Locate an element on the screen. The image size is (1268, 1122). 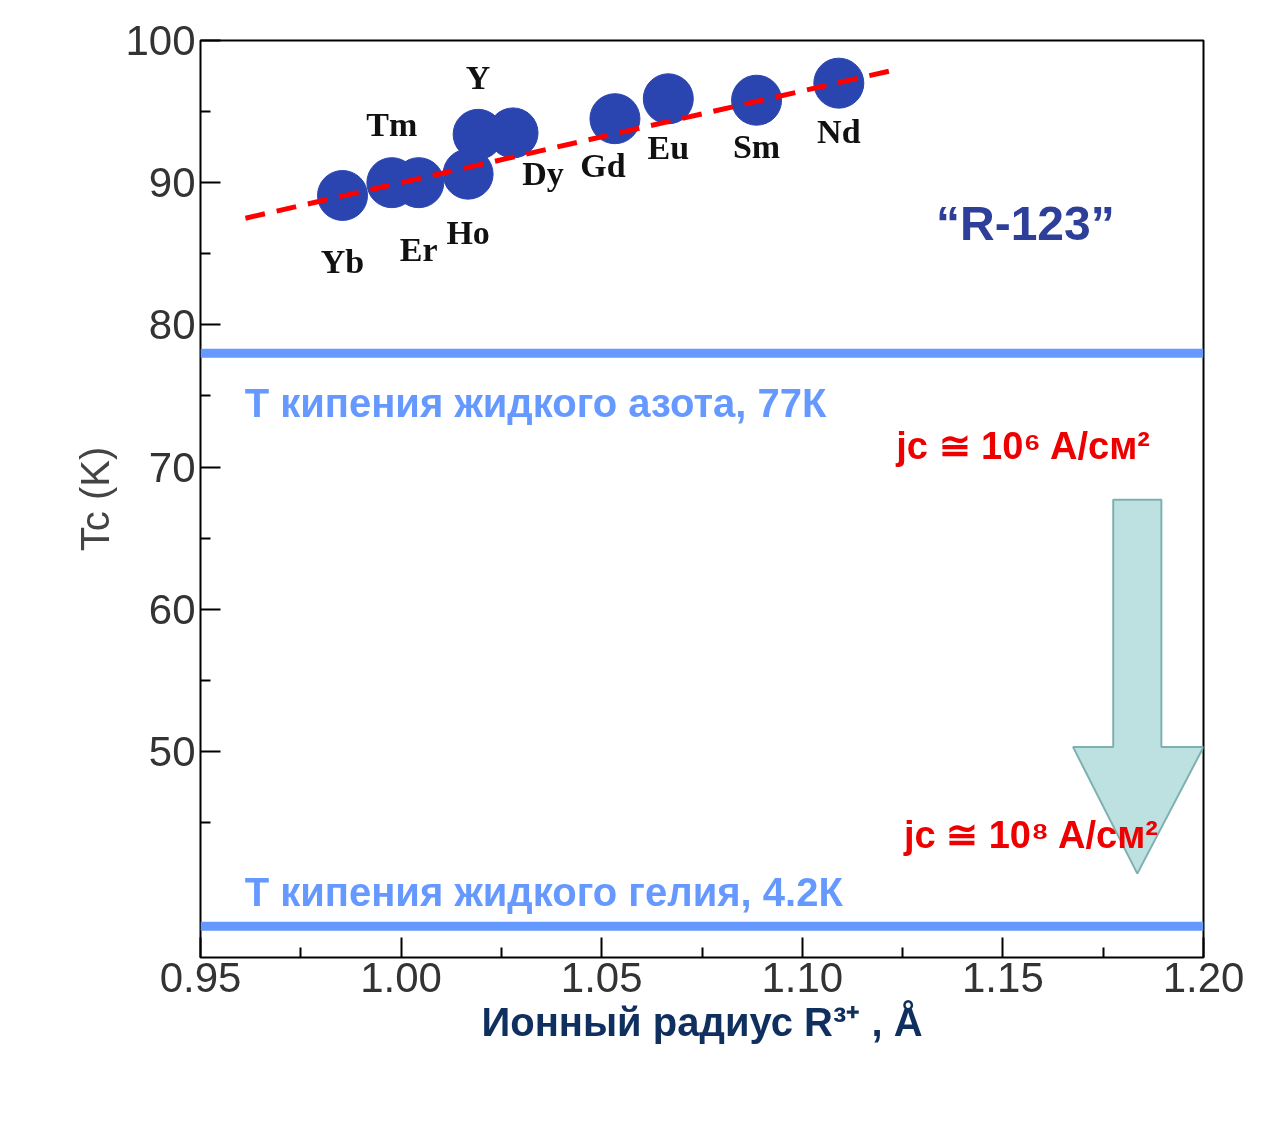
annotation: “R-123” is located at coordinates (1025, 224).